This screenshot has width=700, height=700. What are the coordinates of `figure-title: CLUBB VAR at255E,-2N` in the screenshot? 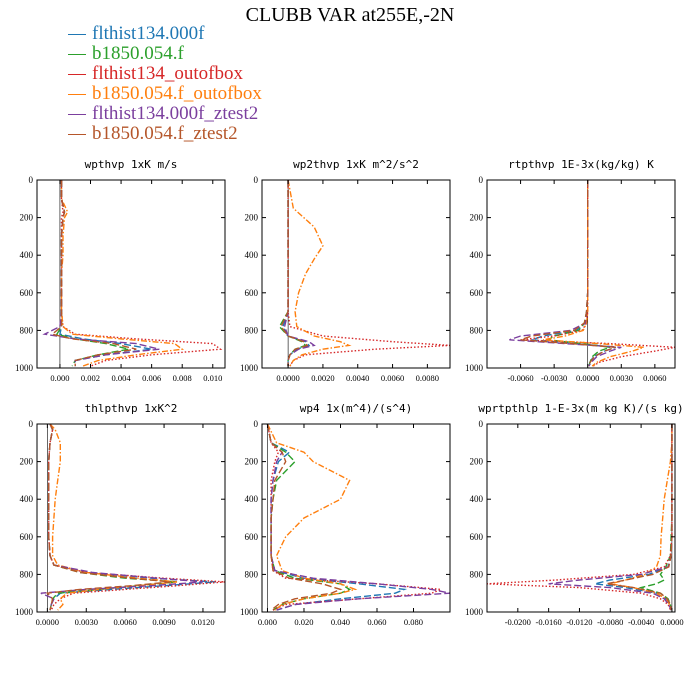 It's located at (350, 15).